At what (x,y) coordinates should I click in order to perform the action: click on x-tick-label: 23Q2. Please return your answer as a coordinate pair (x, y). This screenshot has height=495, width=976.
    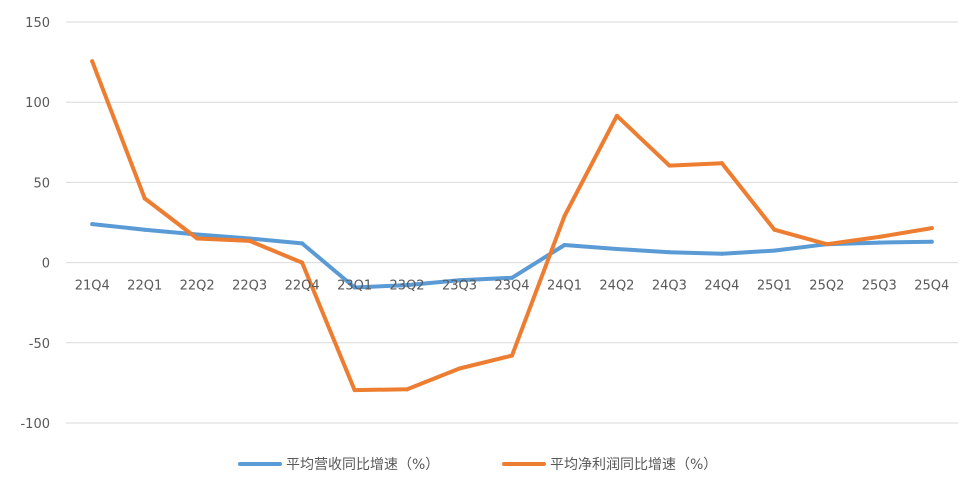
    Looking at the image, I should click on (407, 286).